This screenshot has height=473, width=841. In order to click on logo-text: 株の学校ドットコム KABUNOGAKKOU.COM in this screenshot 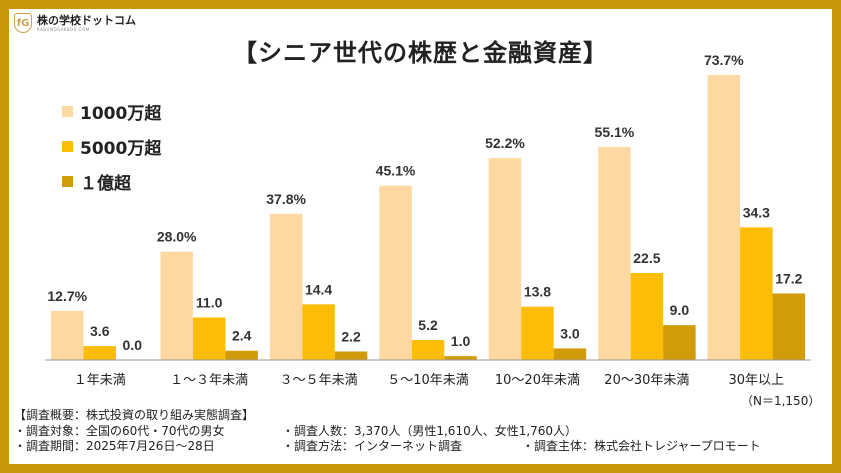, I will do `click(86, 23)`.